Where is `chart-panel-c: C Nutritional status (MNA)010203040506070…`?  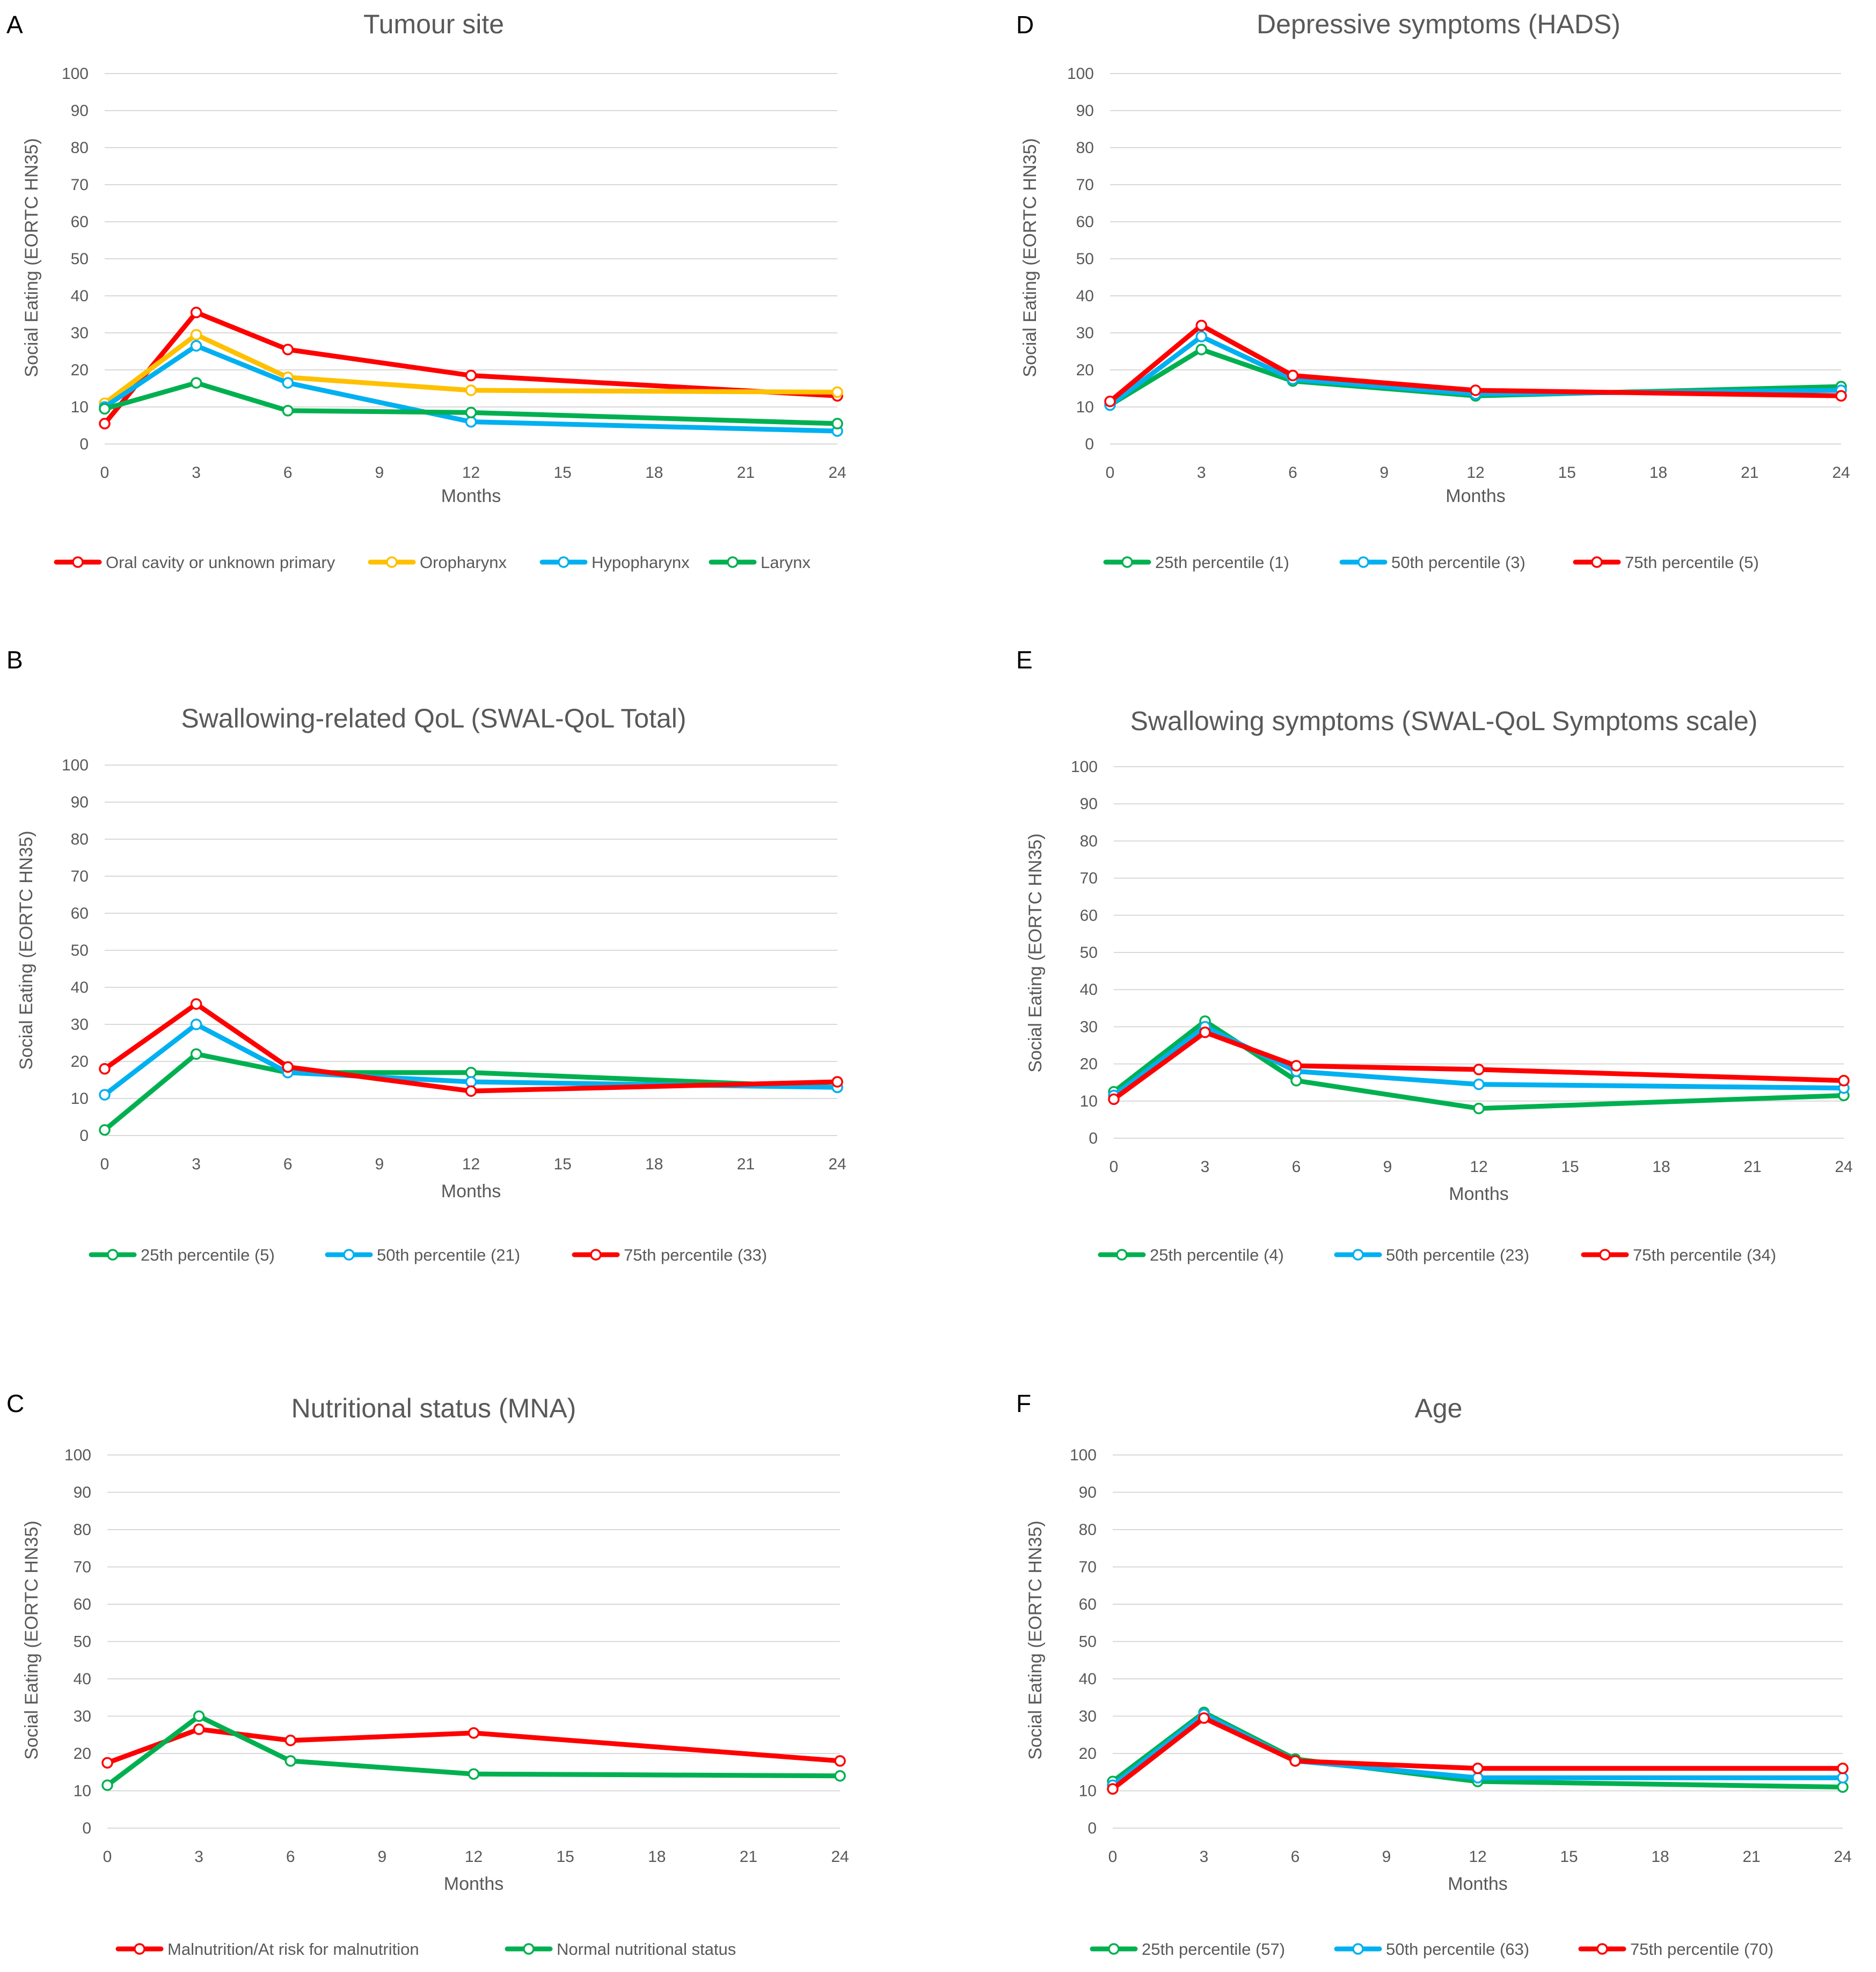
chart-panel-c: C Nutritional status (MNA)010203040506070… is located at coordinates (428, 1674).